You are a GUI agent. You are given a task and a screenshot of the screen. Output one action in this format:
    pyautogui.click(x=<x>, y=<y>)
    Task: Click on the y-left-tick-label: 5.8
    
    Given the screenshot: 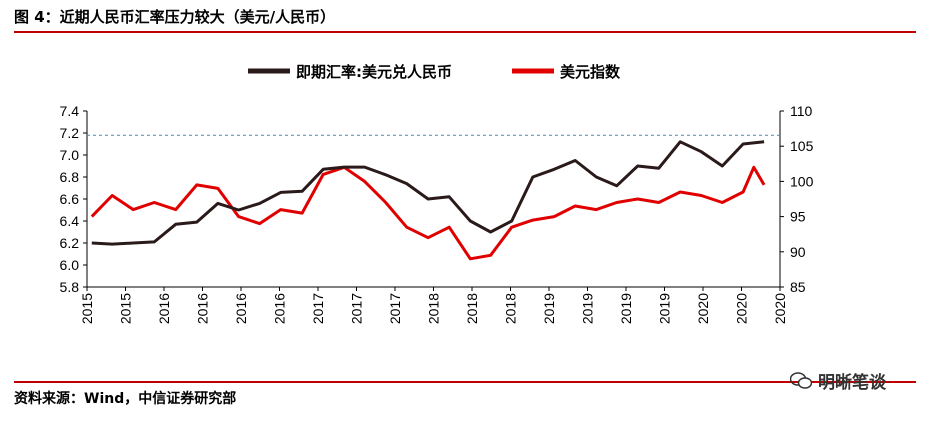 What is the action you would take?
    pyautogui.click(x=70, y=287)
    